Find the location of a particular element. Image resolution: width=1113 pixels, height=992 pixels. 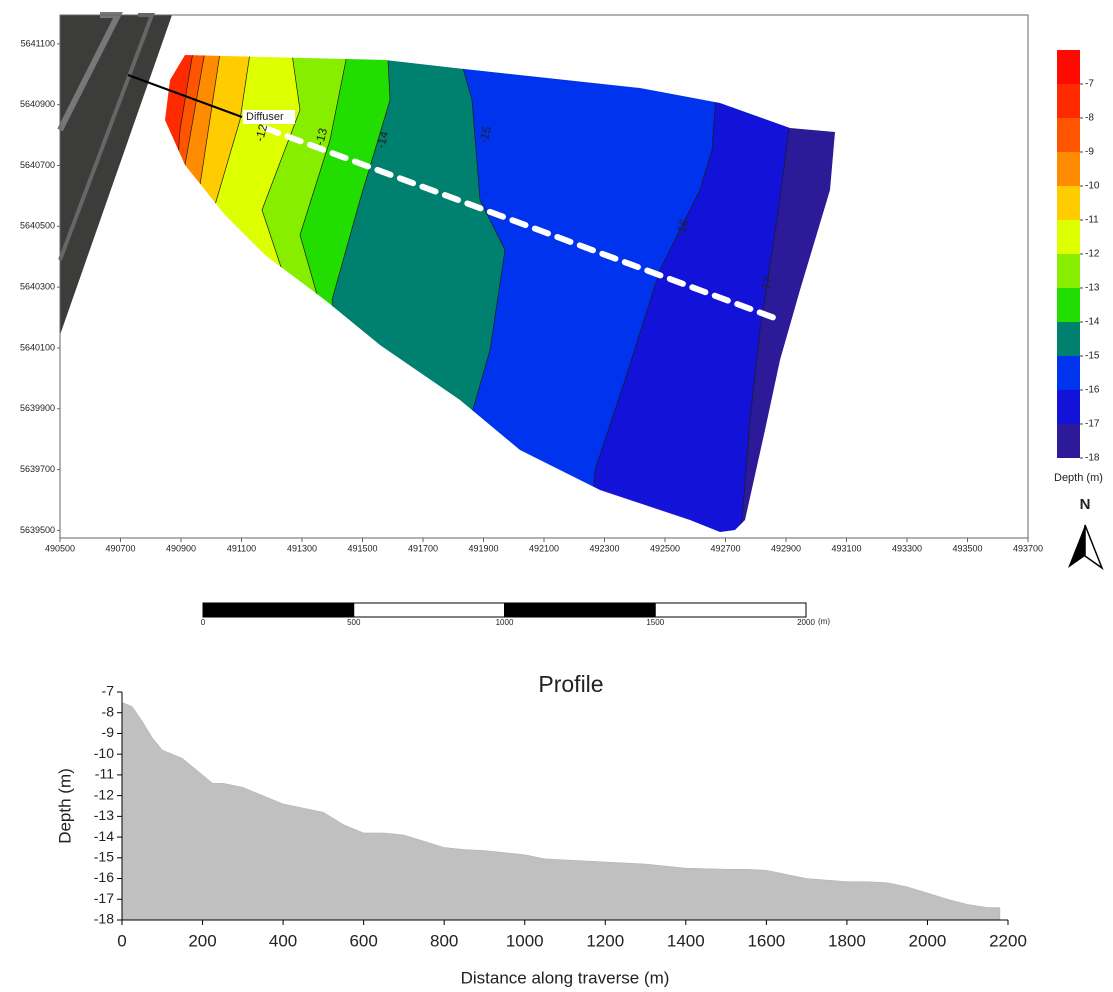

colorbar-tick-label: -10 is located at coordinates (1092, 186).